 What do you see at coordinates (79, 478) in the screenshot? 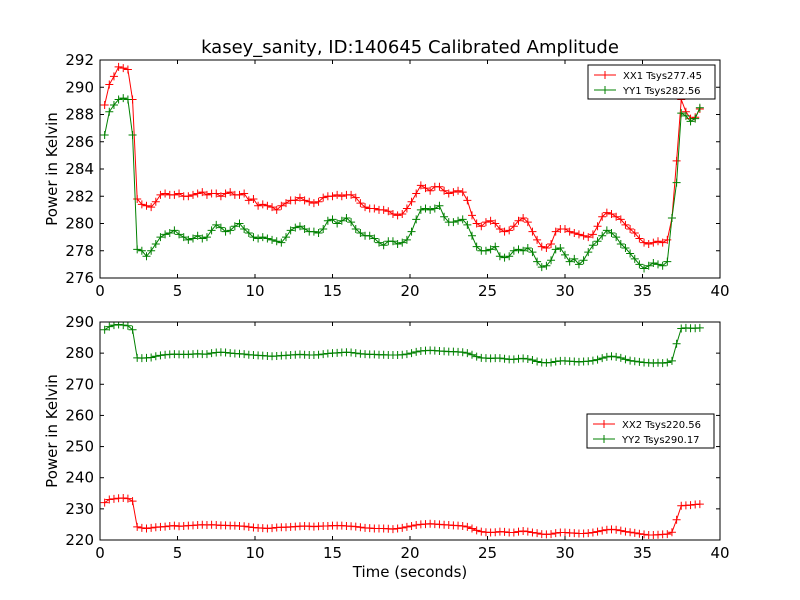
I see `y-tick-label: 240` at bounding box center [79, 478].